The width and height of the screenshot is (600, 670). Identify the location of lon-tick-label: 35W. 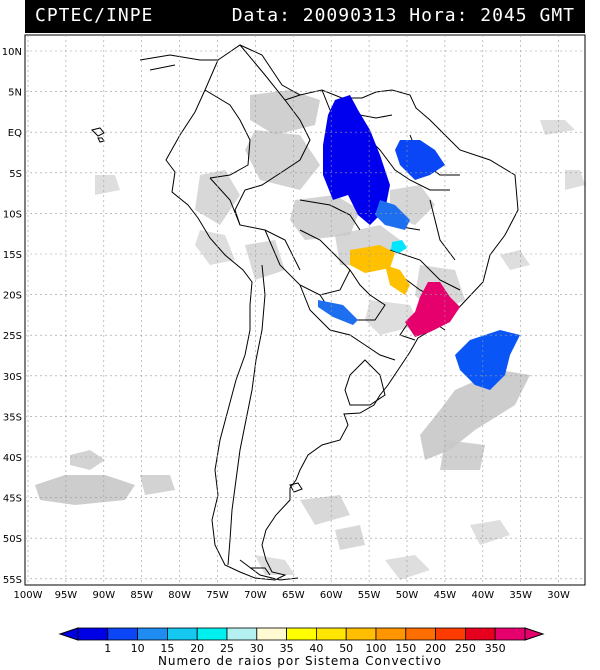
(520, 595).